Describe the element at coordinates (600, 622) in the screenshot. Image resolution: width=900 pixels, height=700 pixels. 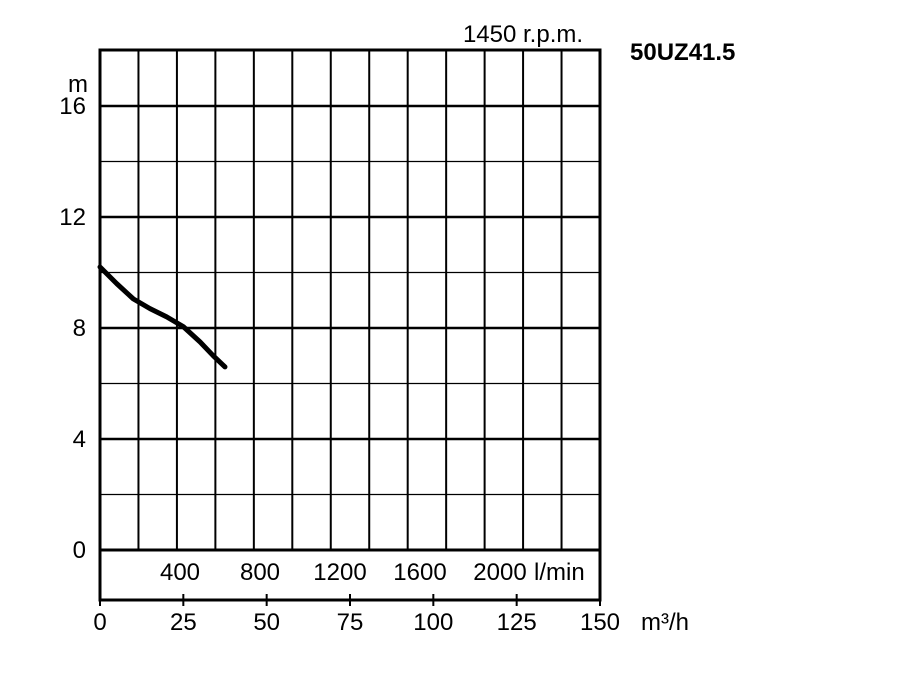
I see `x-m3h-tick-label: 150` at that location.